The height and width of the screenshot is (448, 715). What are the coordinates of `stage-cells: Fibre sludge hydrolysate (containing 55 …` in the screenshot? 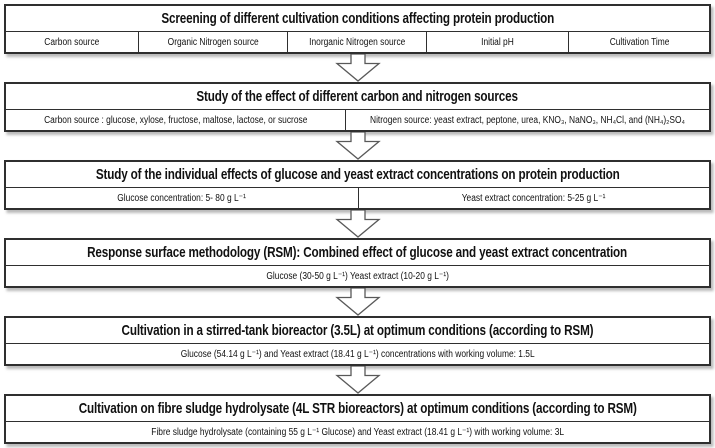 It's located at (357, 432).